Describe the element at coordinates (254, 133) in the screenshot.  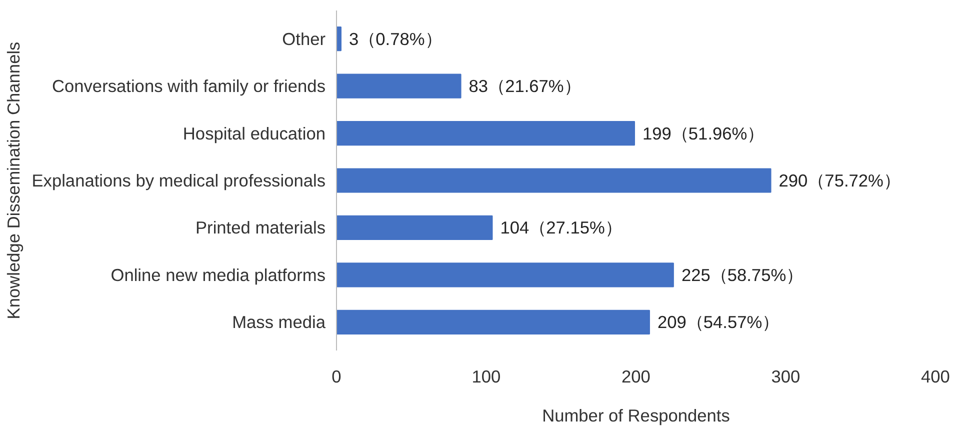
I see `y-tick-label: Hospital education` at that location.